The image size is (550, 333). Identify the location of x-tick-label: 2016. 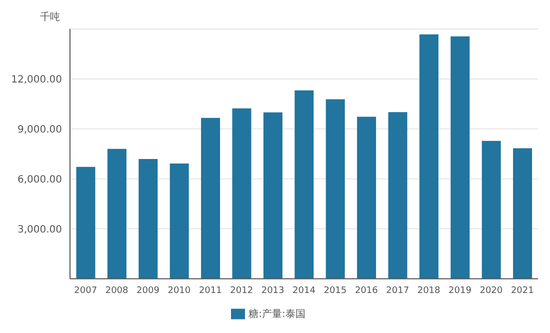
(366, 291).